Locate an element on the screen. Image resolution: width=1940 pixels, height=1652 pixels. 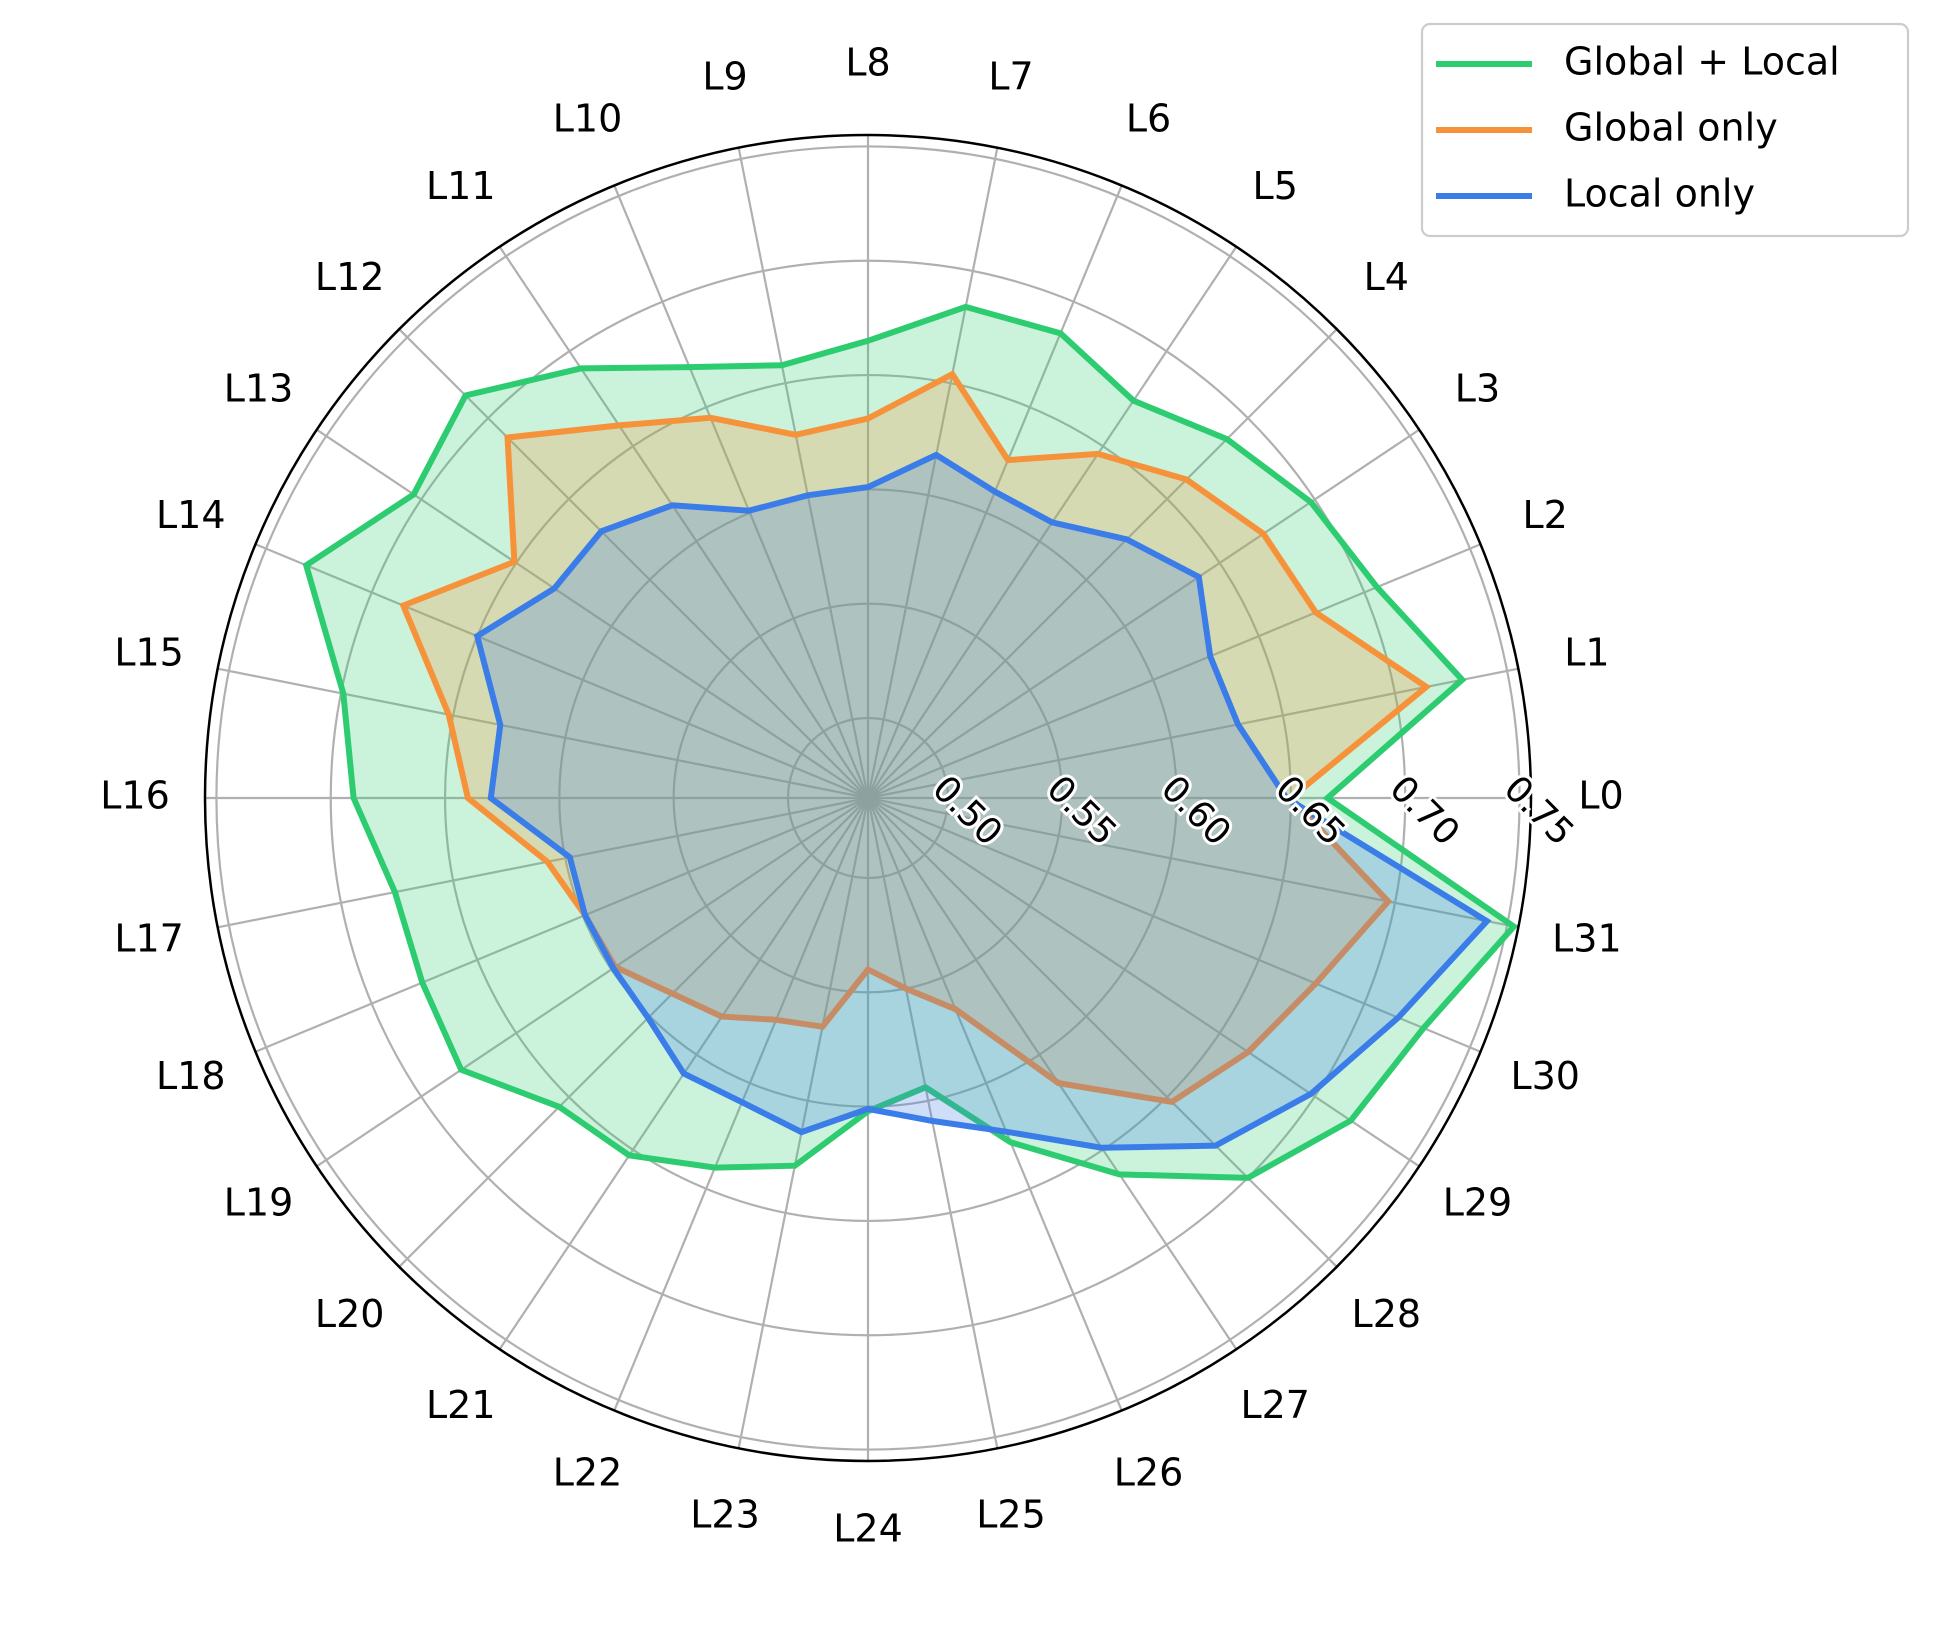
category-label-l10: L10 is located at coordinates (588, 118).